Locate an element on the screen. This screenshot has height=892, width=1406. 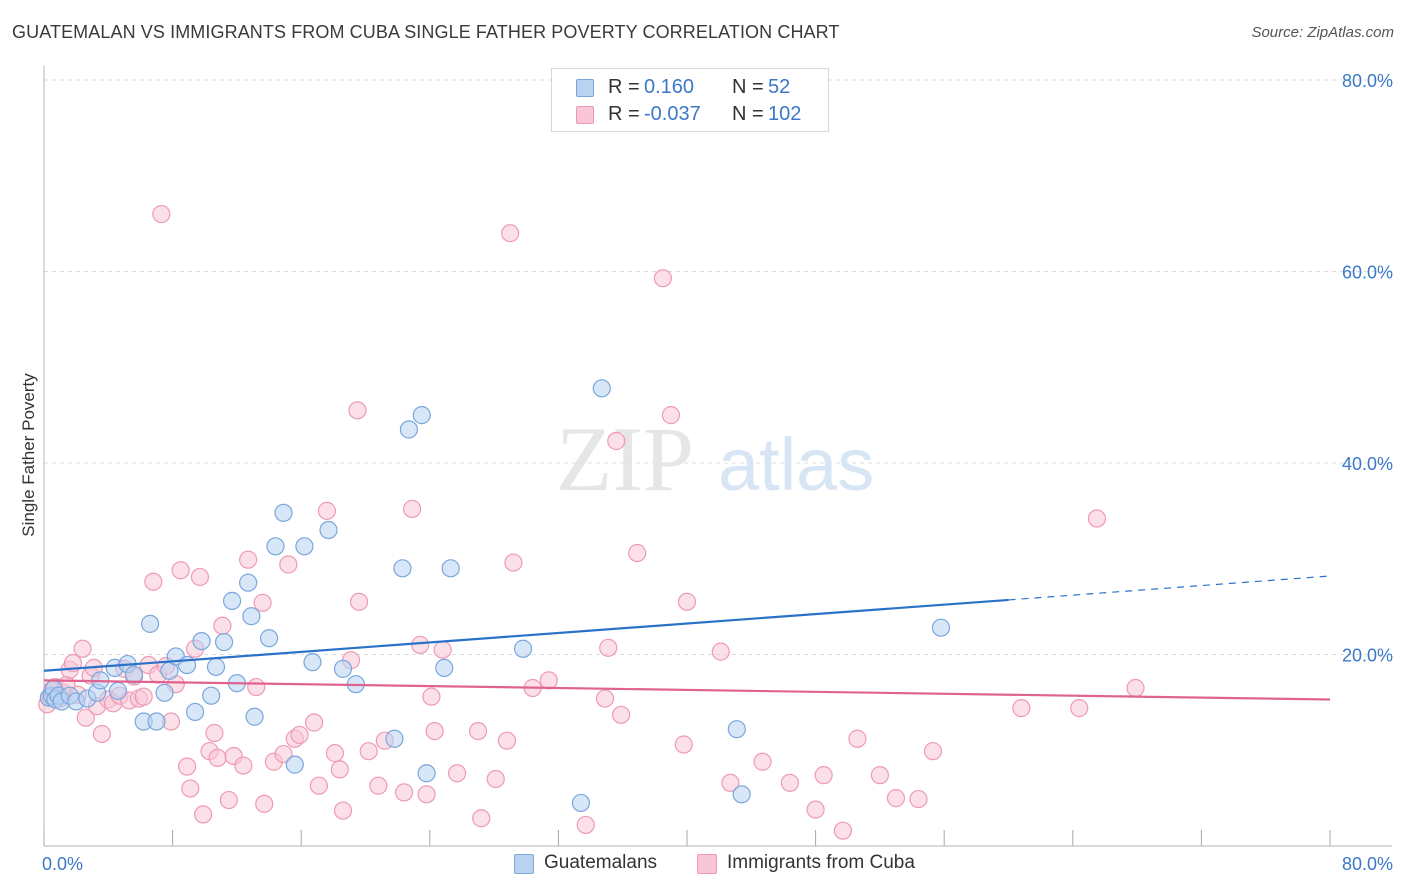
stats-row-guatemalans: R = 0.160 N = 52 is located at coordinates (690, 87).